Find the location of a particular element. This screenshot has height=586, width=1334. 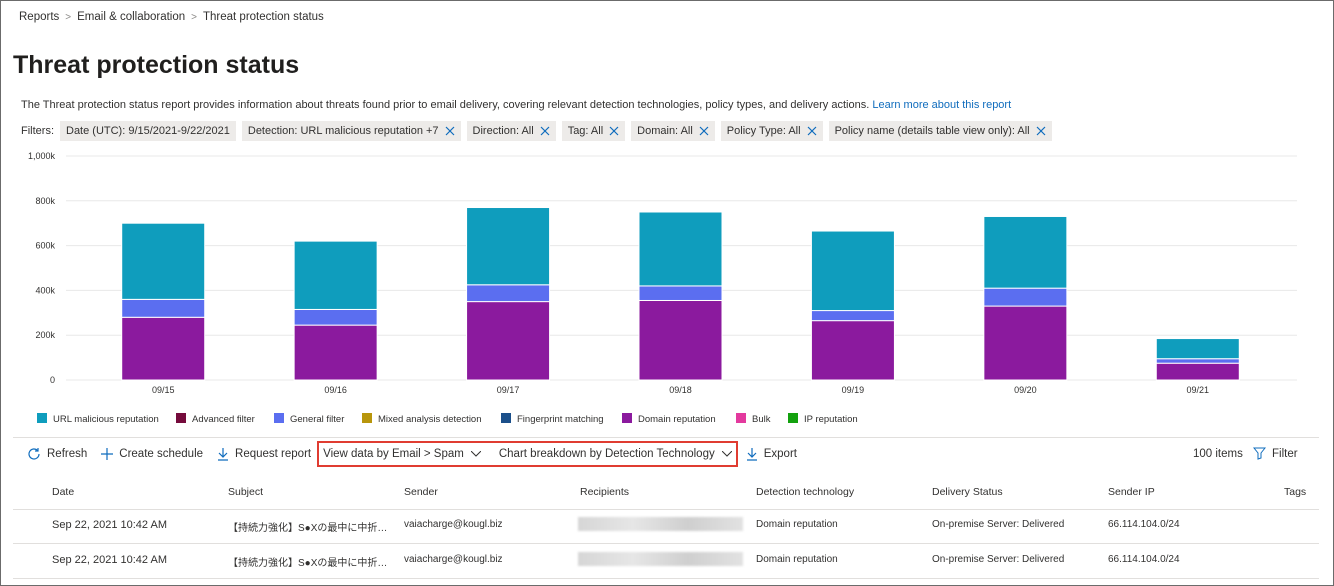

request-report-label: Request report is located at coordinates (273, 454).